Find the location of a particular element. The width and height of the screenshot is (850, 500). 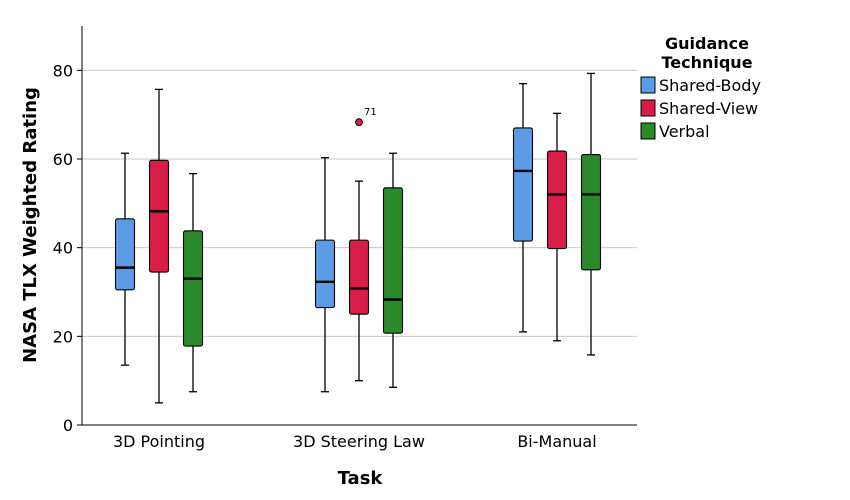

x-tick-labels: 3D Pointing 3D Steering Law Bi-Manual is located at coordinates (355, 441).